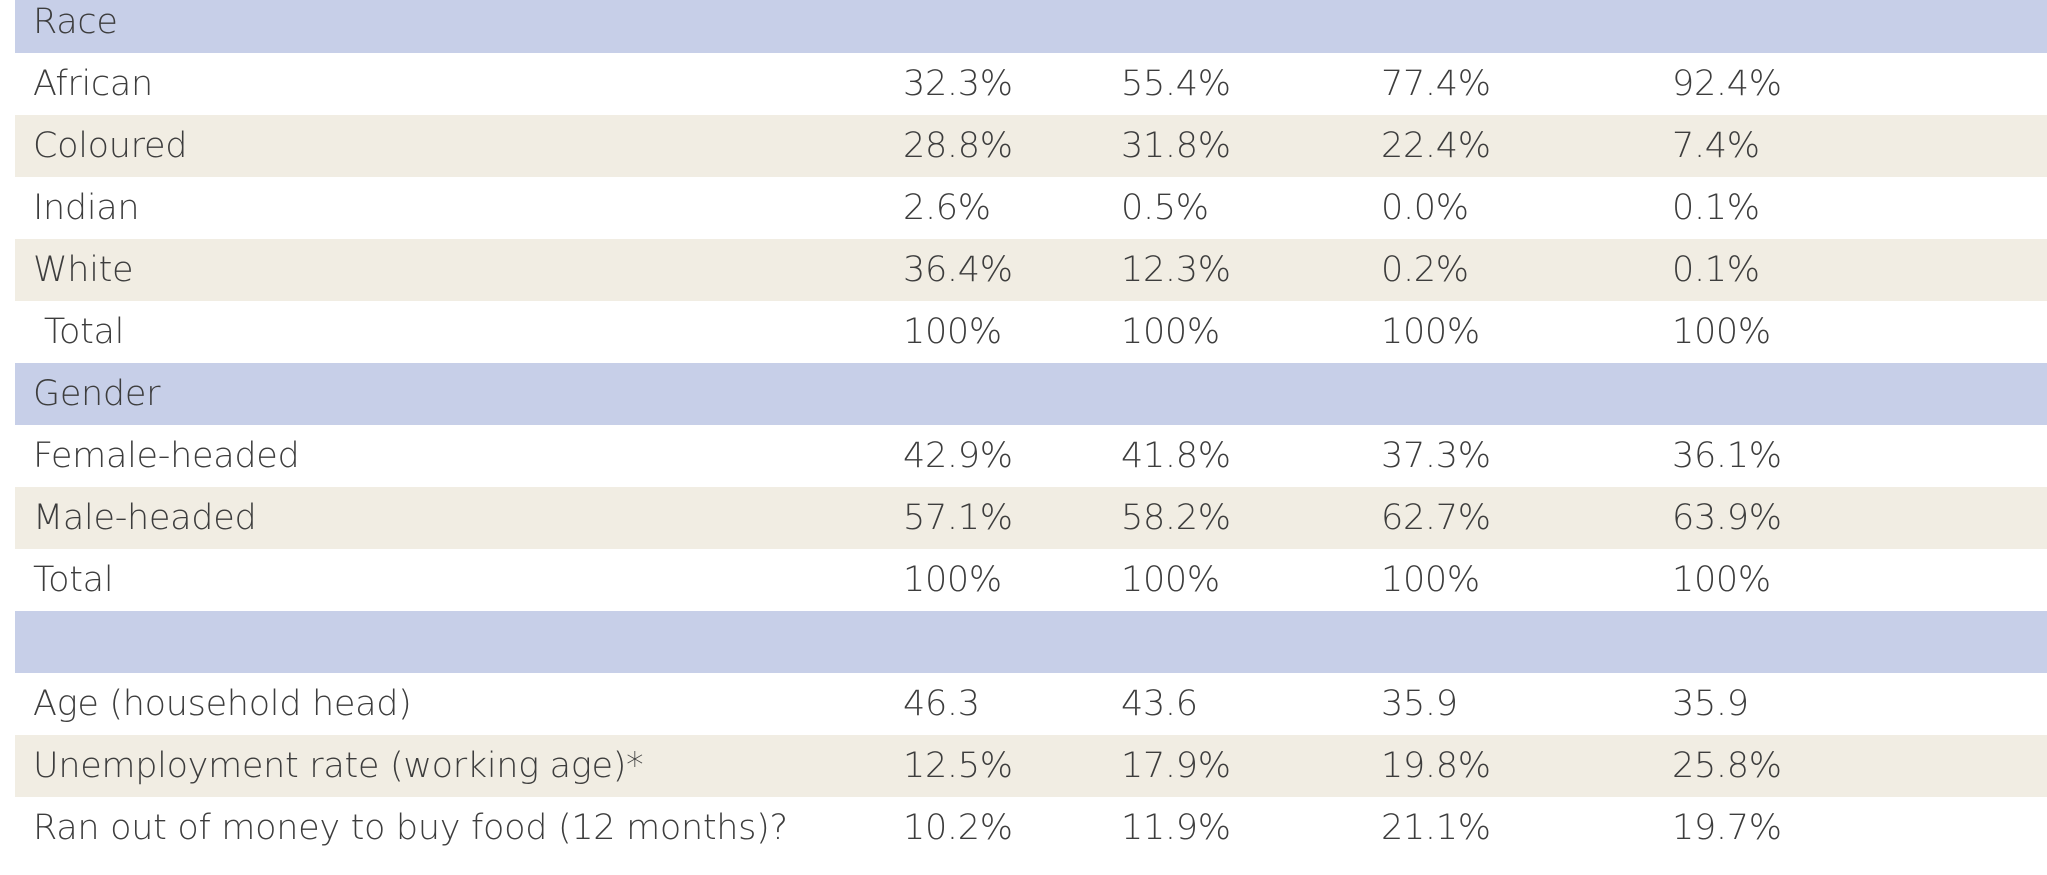 The width and height of the screenshot is (2047, 875). What do you see at coordinates (1436, 146) in the screenshot?
I see `cell-col-3: 22.4%` at bounding box center [1436, 146].